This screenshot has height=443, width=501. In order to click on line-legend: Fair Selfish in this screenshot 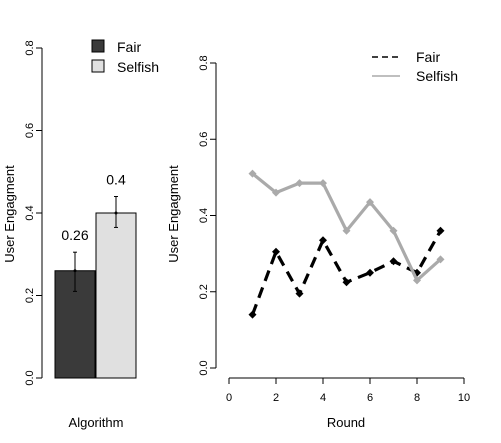, I will do `click(415, 66)`.